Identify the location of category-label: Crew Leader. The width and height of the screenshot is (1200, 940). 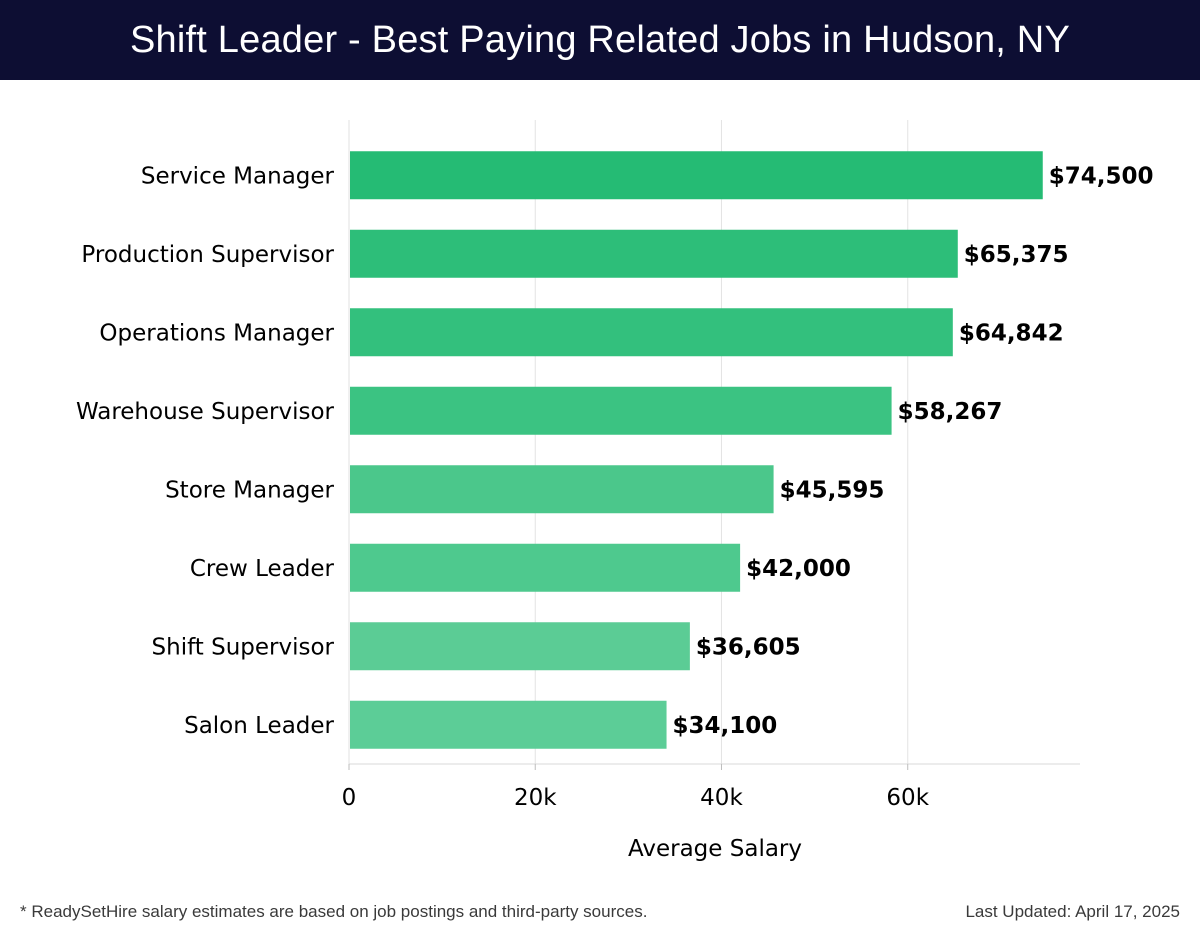
(262, 569).